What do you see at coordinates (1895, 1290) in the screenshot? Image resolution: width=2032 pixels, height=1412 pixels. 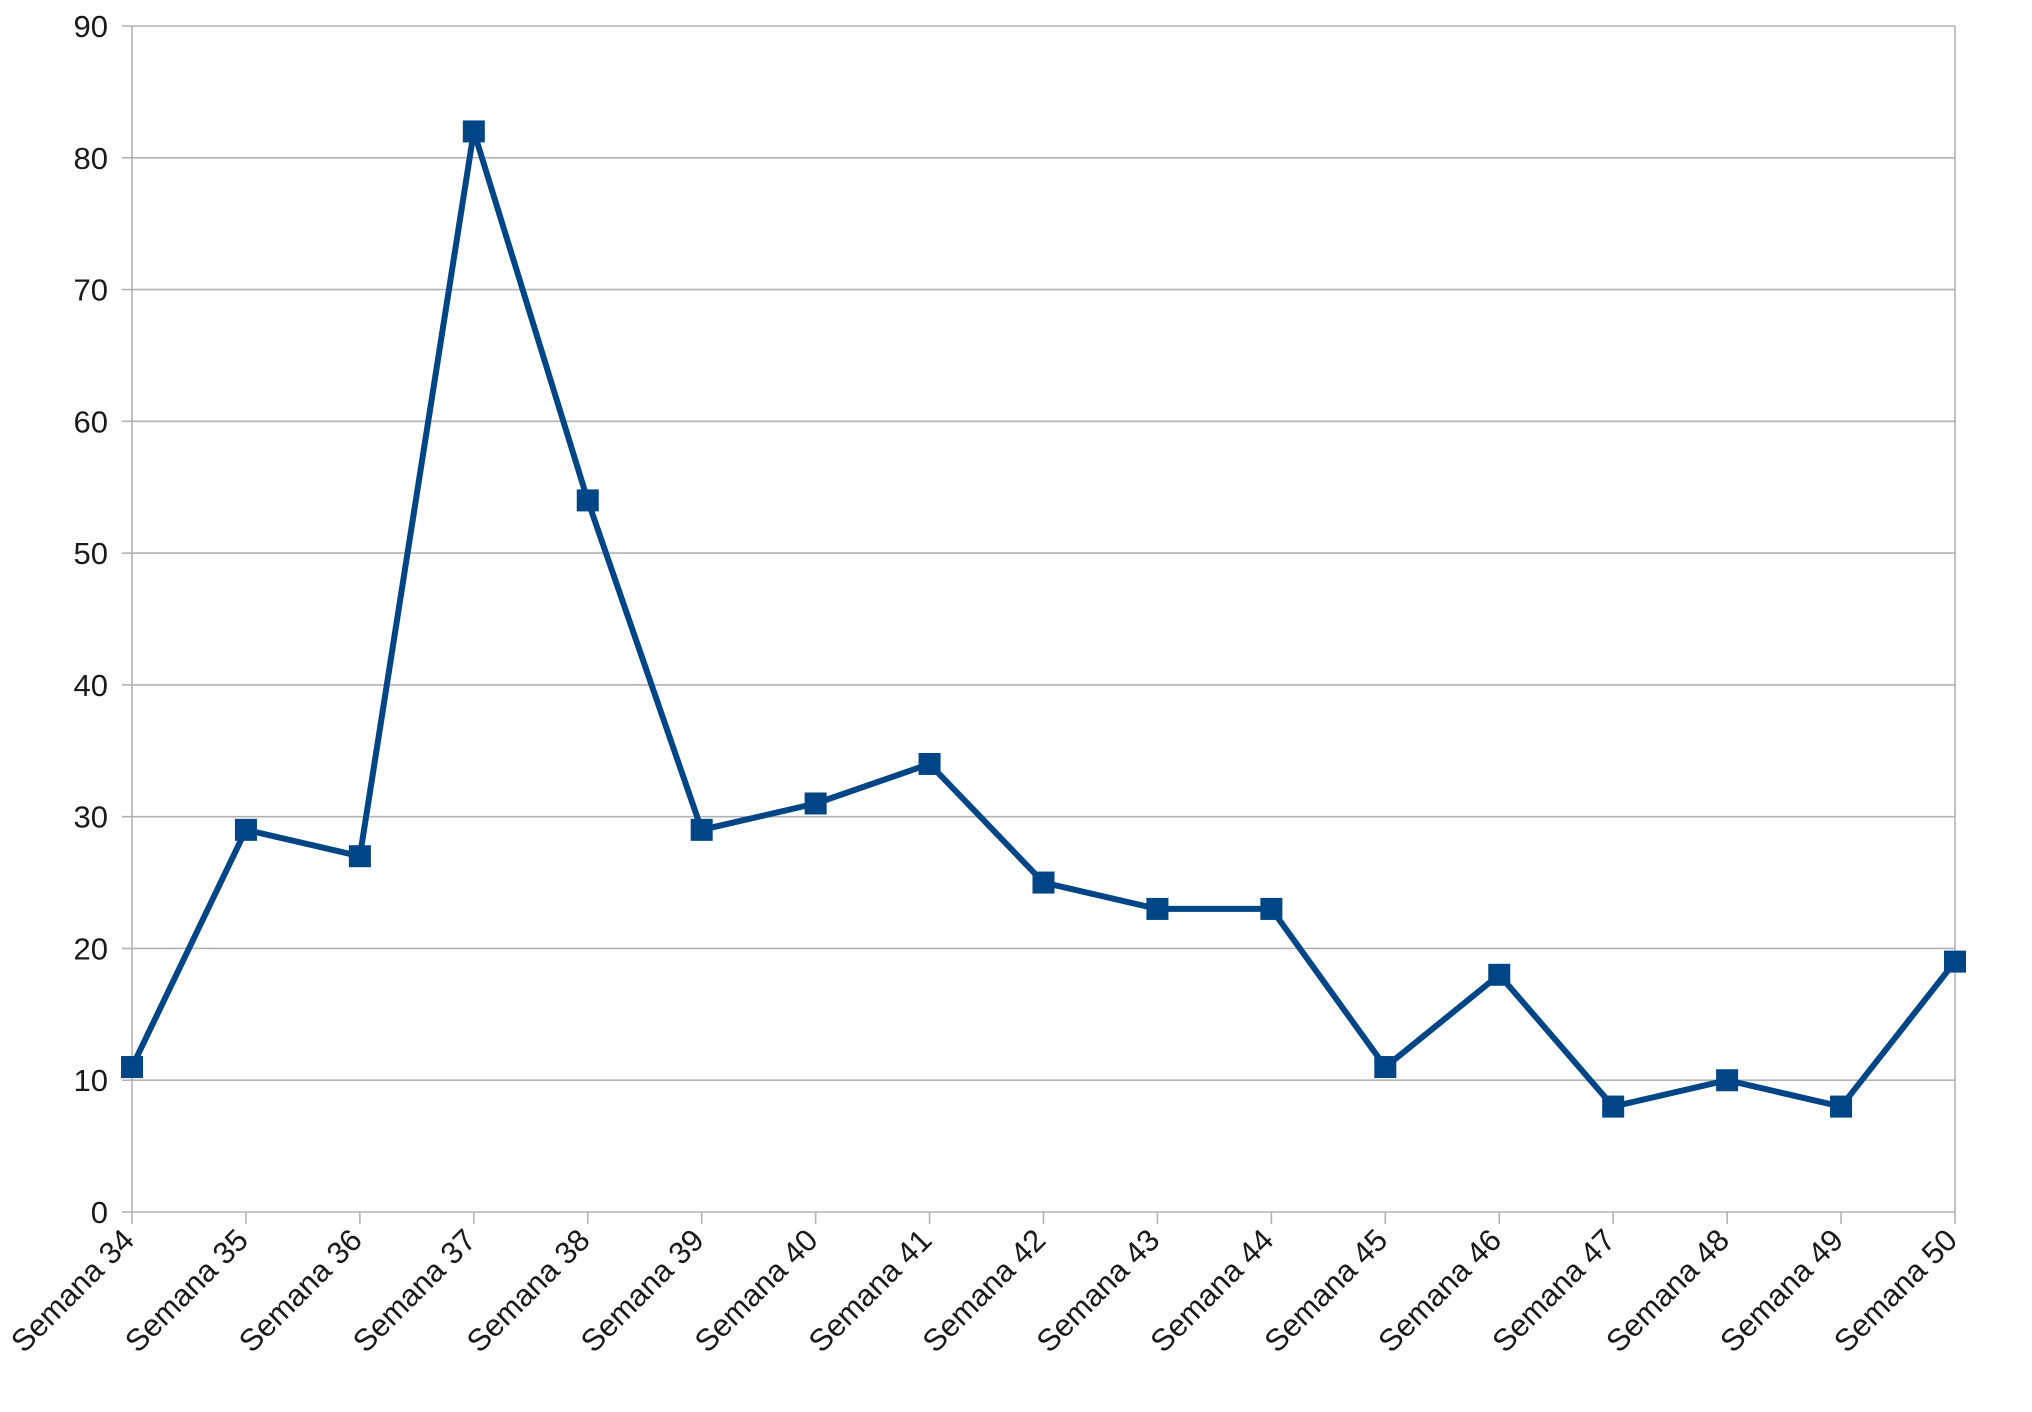 I see `x-tick-label: Semana 50` at bounding box center [1895, 1290].